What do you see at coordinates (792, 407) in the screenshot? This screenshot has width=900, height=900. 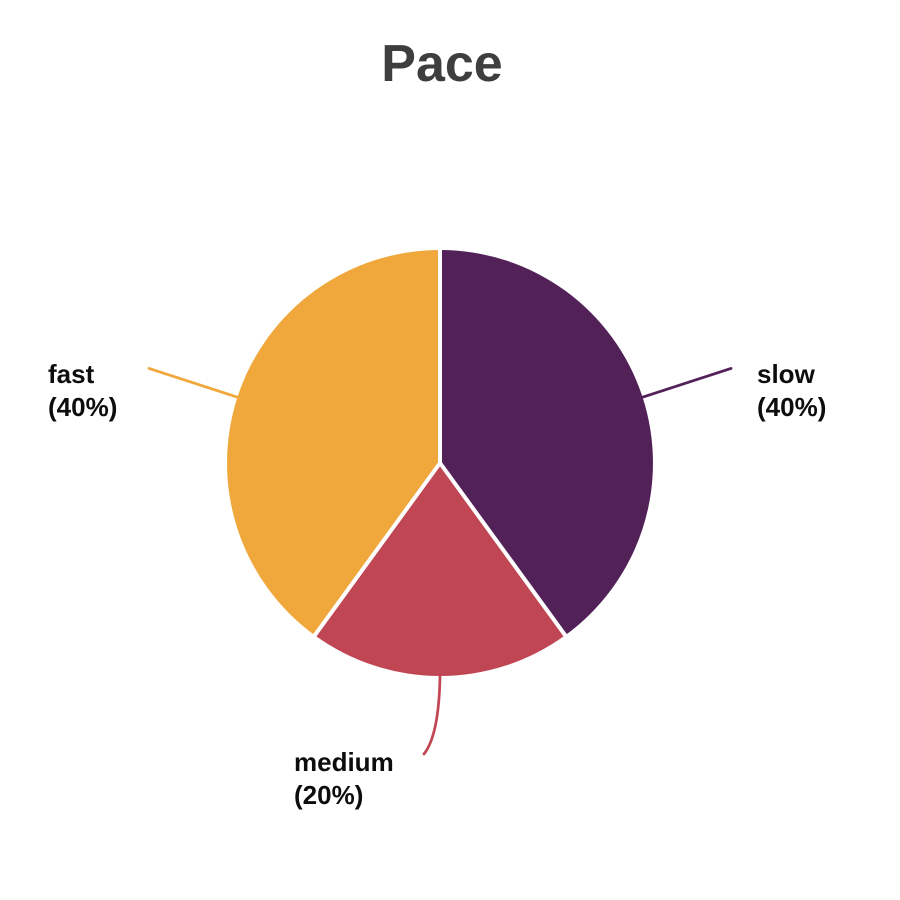 I see `slice-label-slow-pct: (40%)` at bounding box center [792, 407].